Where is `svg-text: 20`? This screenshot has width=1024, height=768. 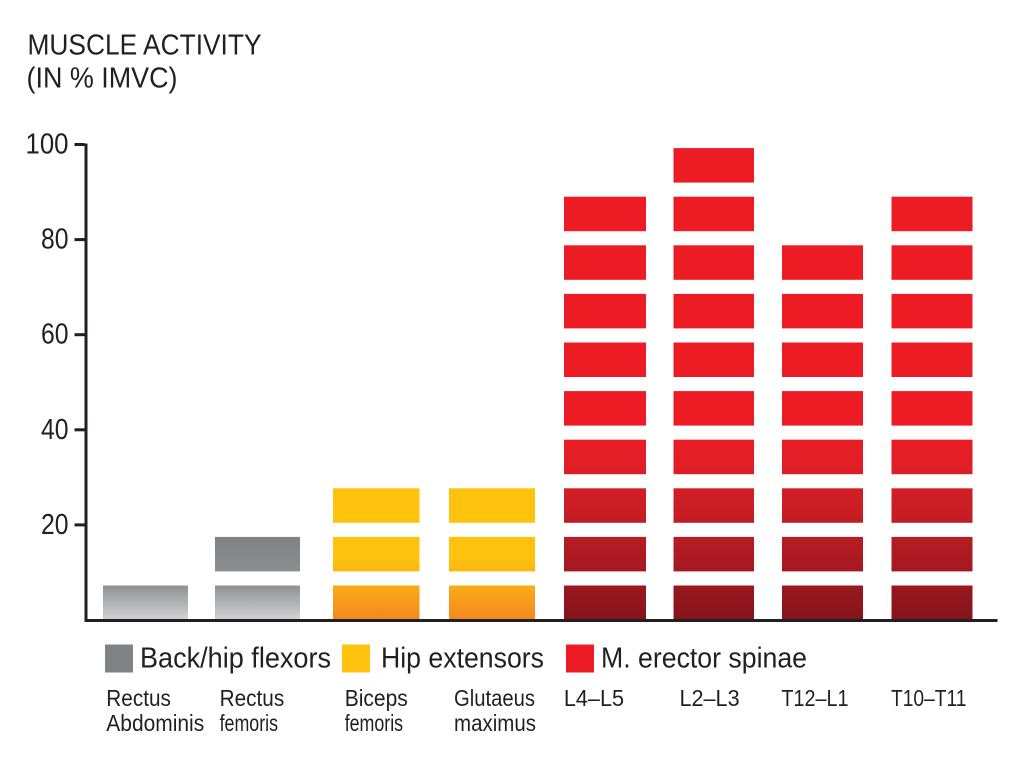 svg-text: 20 is located at coordinates (55, 525).